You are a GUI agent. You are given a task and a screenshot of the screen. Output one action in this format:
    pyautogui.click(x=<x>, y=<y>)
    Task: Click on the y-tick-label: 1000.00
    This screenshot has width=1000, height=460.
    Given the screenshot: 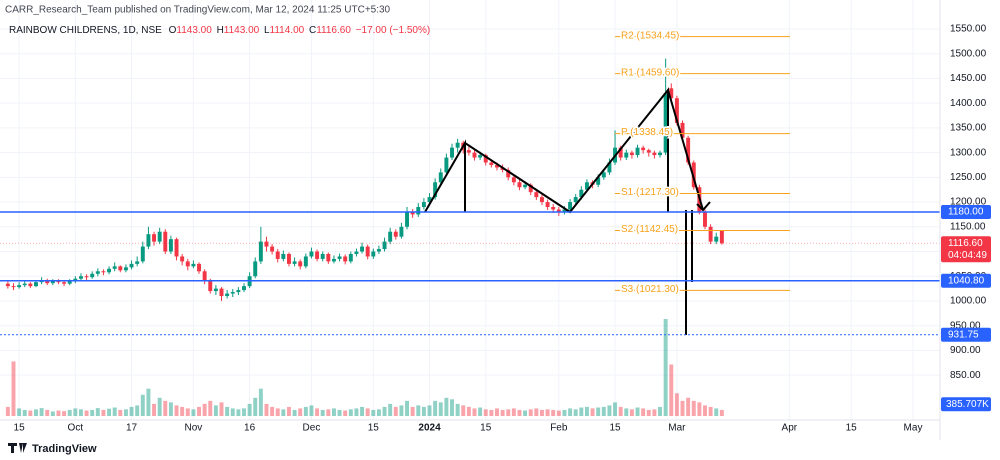 What is the action you would take?
    pyautogui.click(x=968, y=301)
    